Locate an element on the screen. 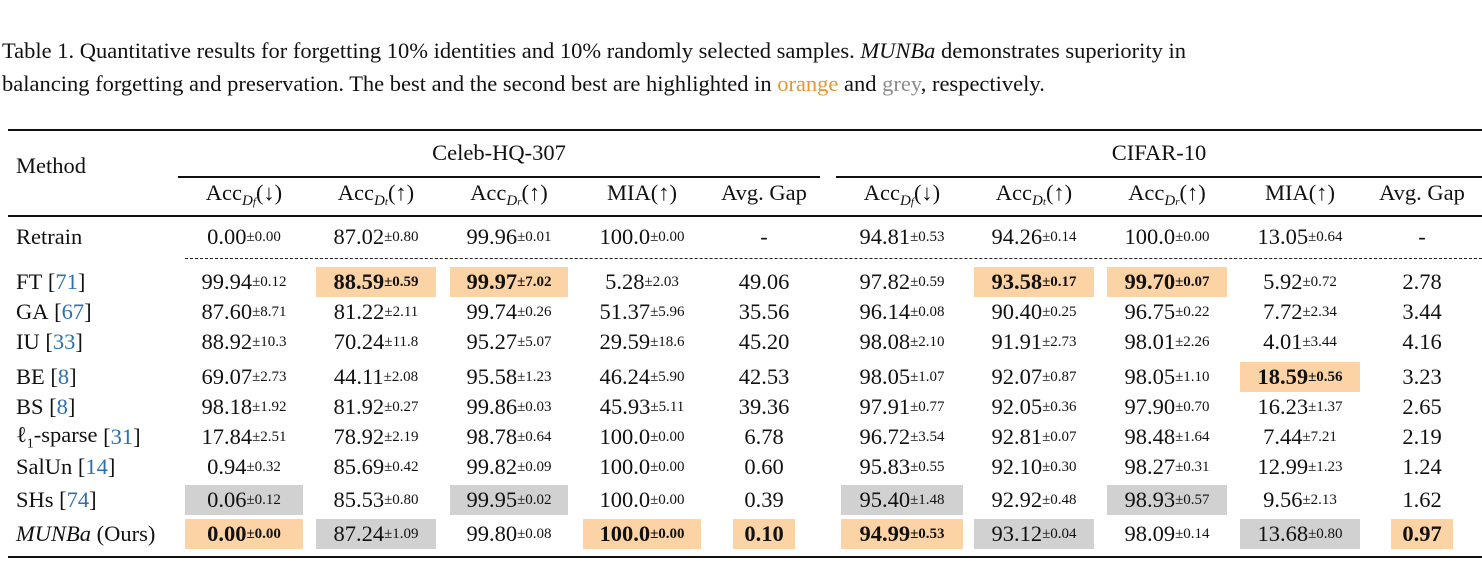  cell-value: 100.0 is located at coordinates (625, 236).